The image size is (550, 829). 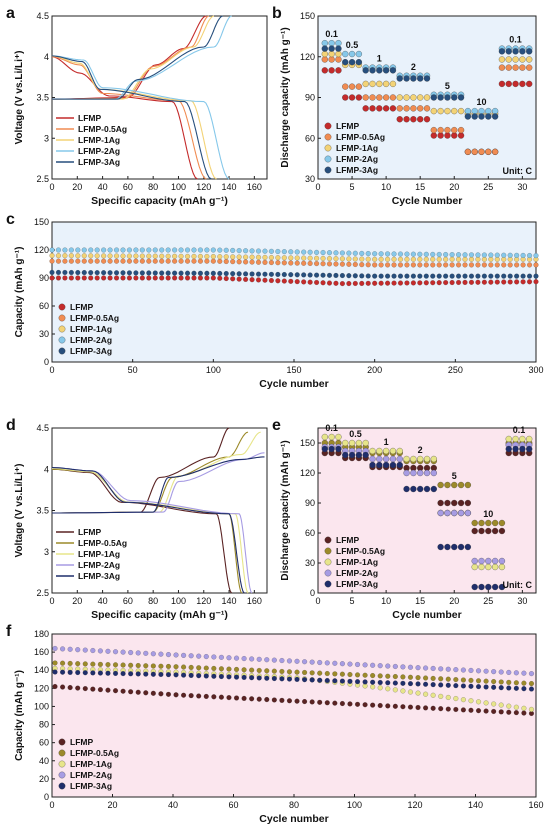 What do you see at coordinates (352, 601) in the screenshot?
I see `x-tick-label: 5` at bounding box center [352, 601].